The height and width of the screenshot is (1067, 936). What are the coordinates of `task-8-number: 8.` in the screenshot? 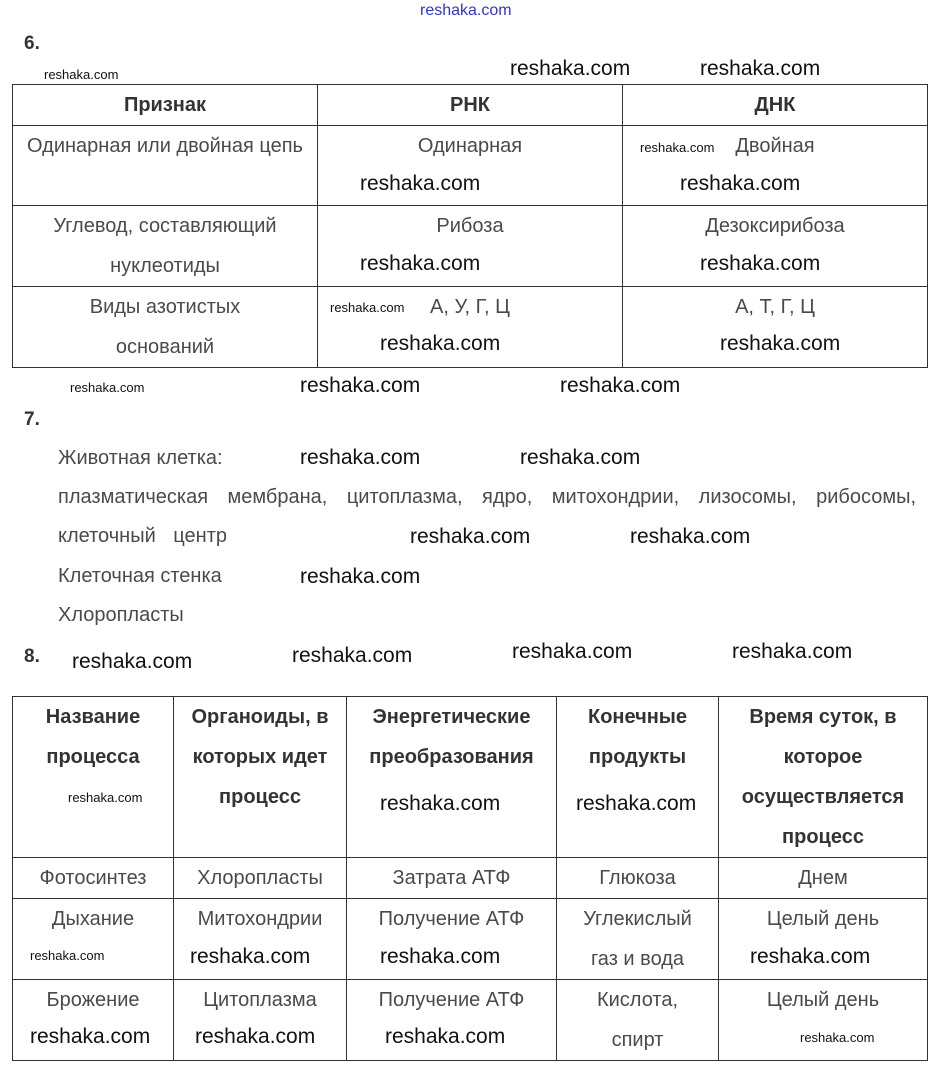 It's located at (32, 656).